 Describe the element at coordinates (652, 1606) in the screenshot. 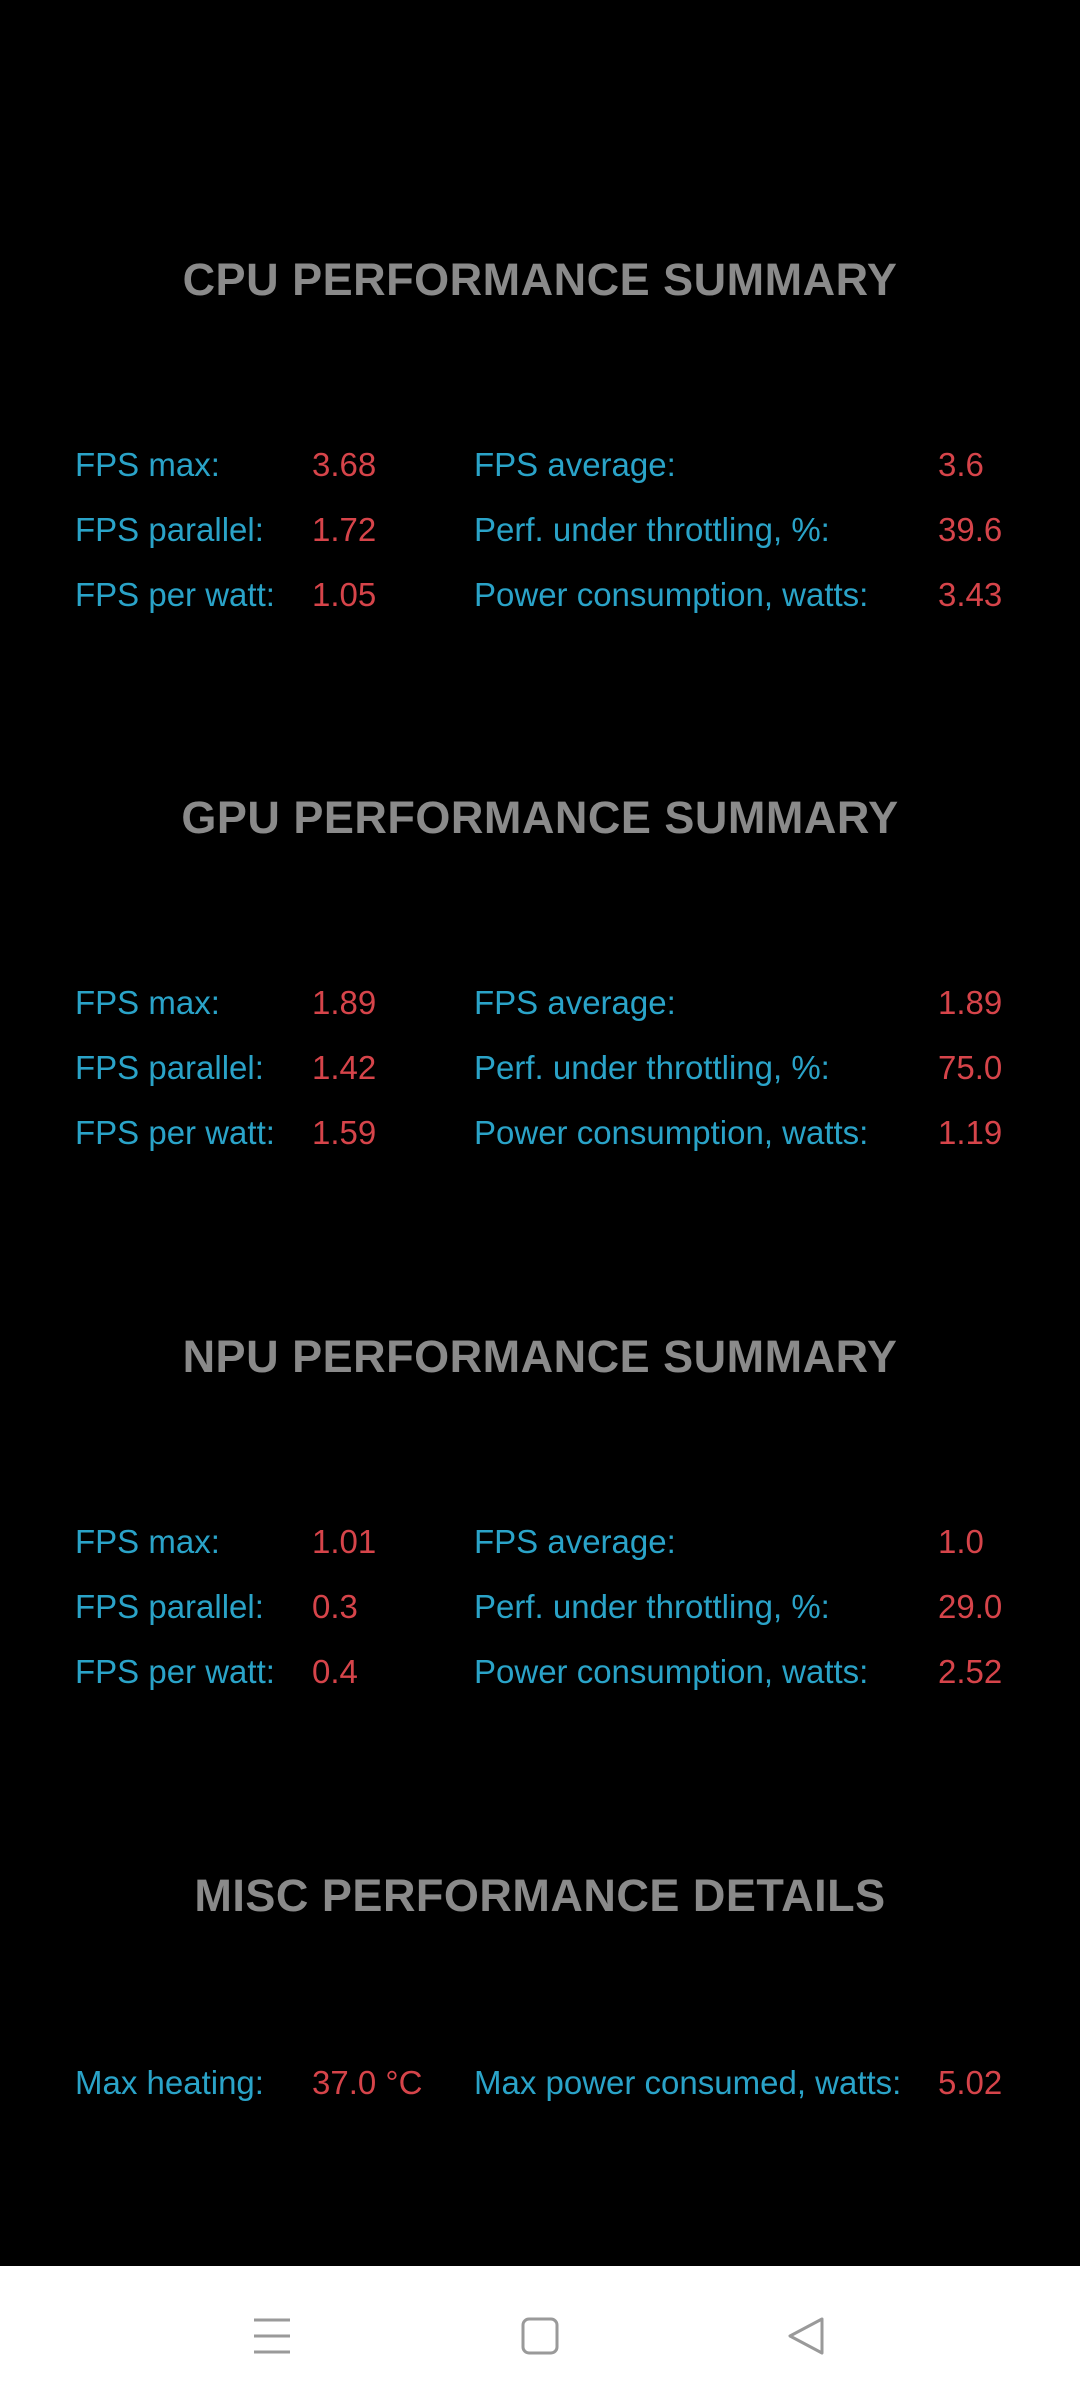

I see `npu-throttling-label: Perf. under throttling, %:` at that location.